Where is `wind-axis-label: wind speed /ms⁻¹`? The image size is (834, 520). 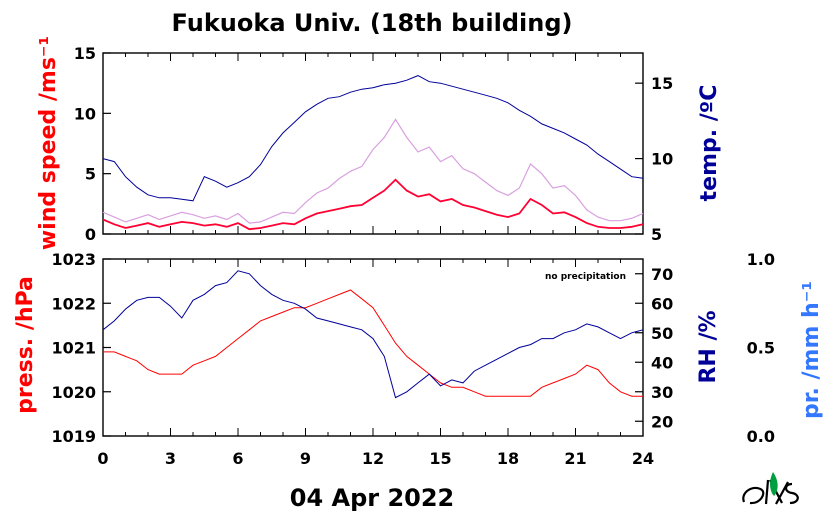
wind-axis-label: wind speed /ms⁻¹ is located at coordinates (48, 143).